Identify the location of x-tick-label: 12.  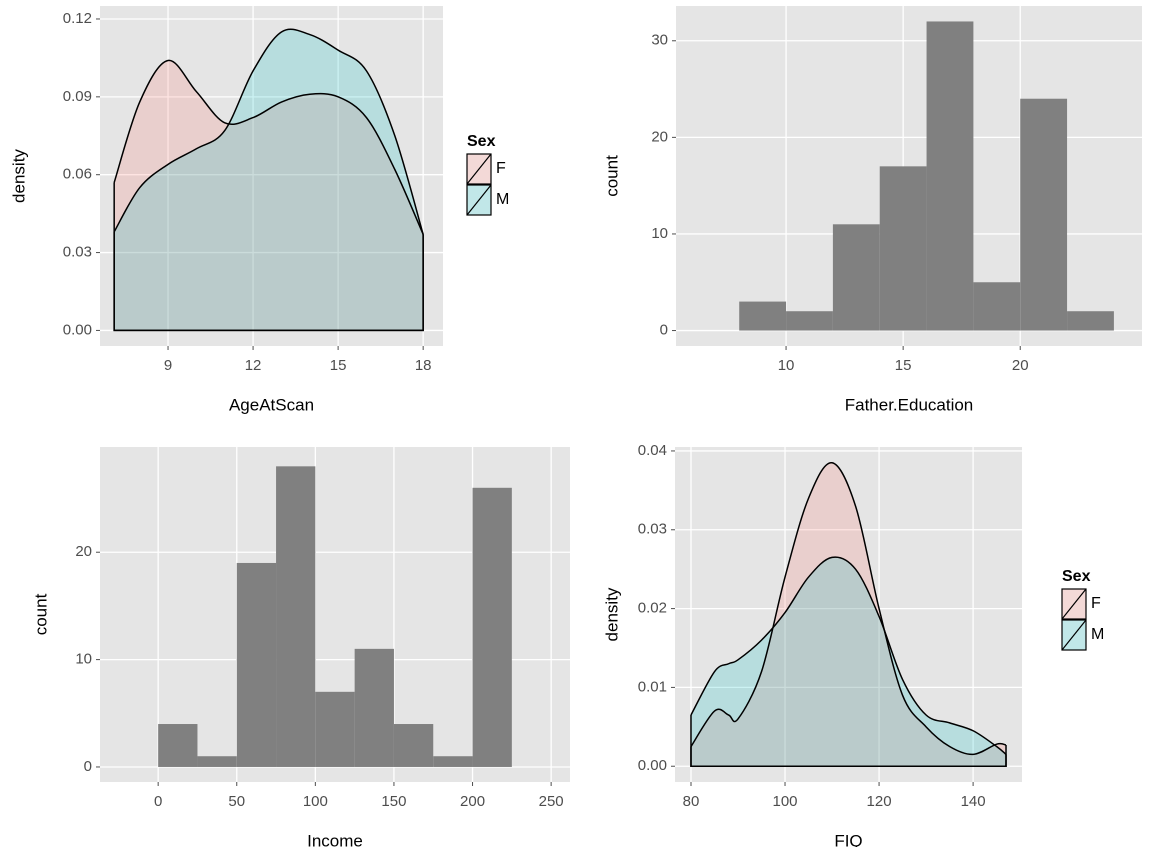
(253, 365).